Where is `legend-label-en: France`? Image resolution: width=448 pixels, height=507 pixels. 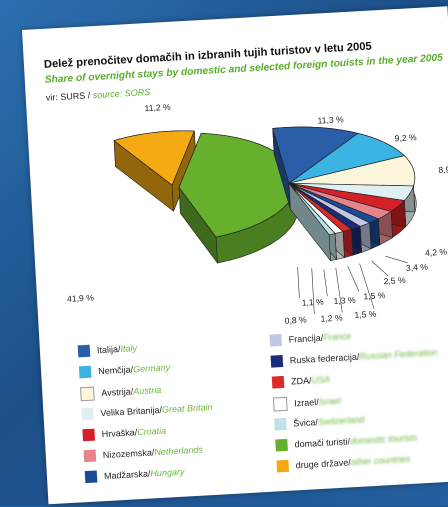
legend-label-en: France is located at coordinates (337, 337).